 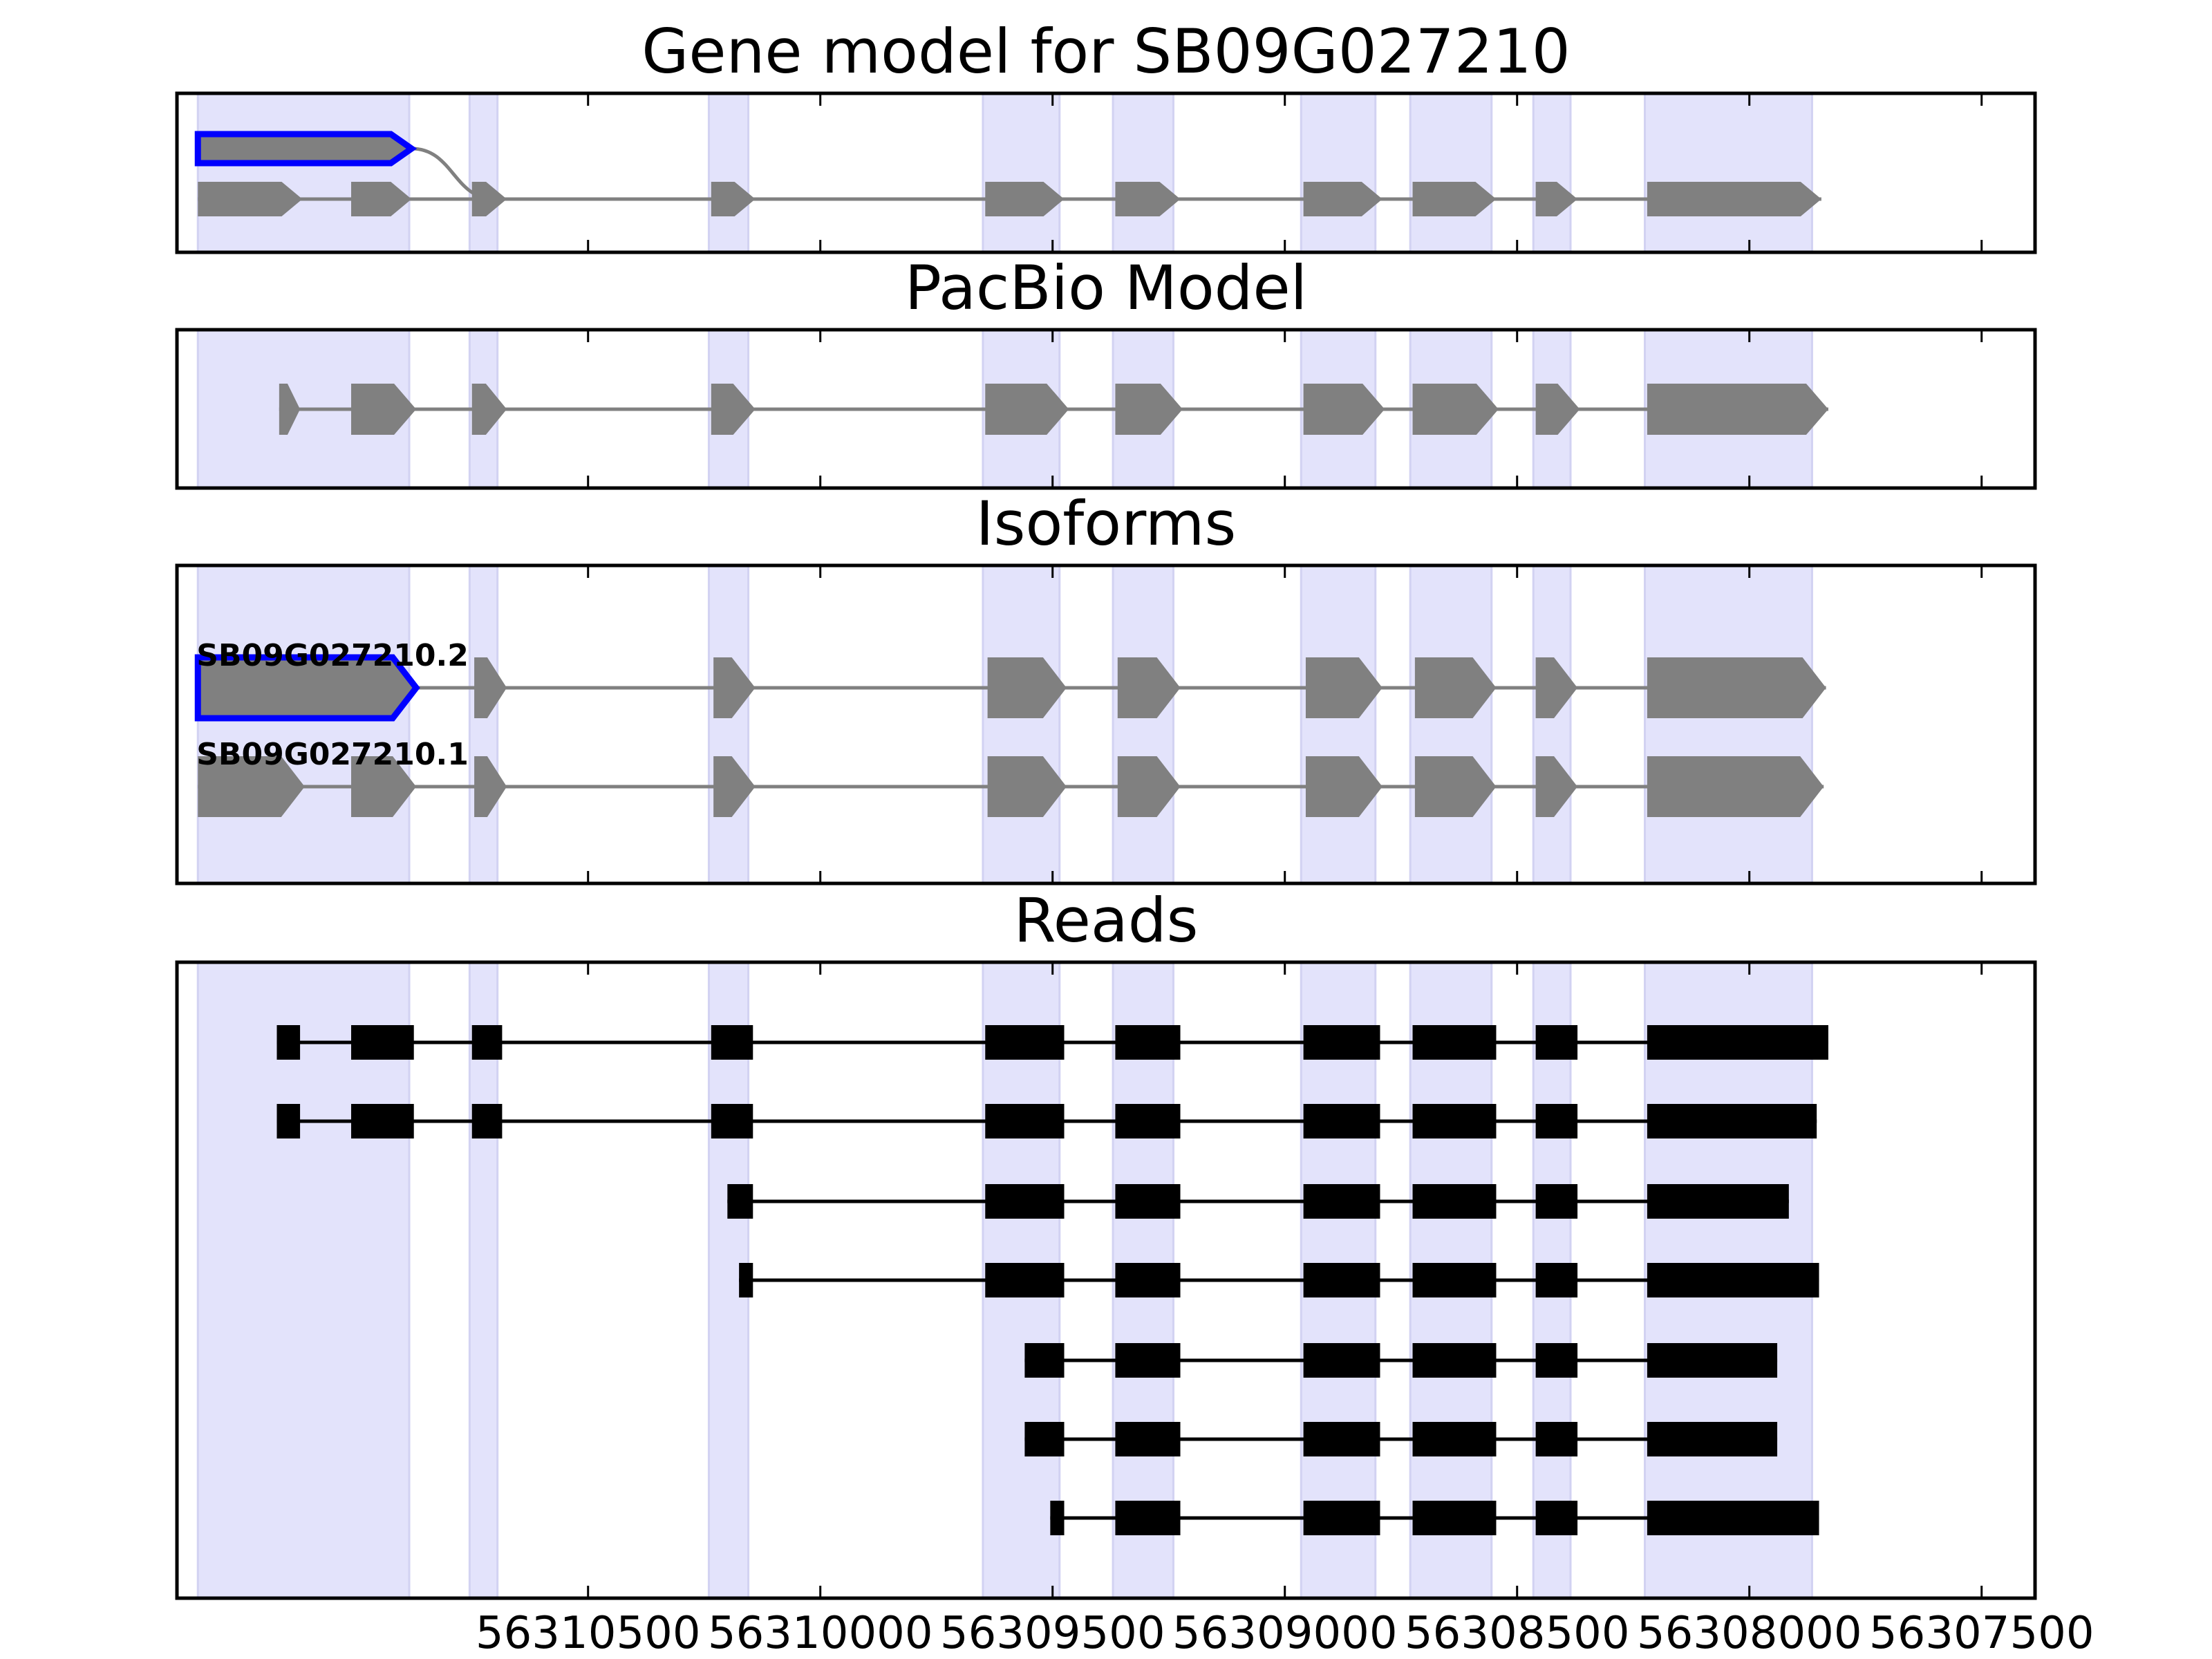 What do you see at coordinates (1052, 1633) in the screenshot?
I see `x-tick-label: 56309500` at bounding box center [1052, 1633].